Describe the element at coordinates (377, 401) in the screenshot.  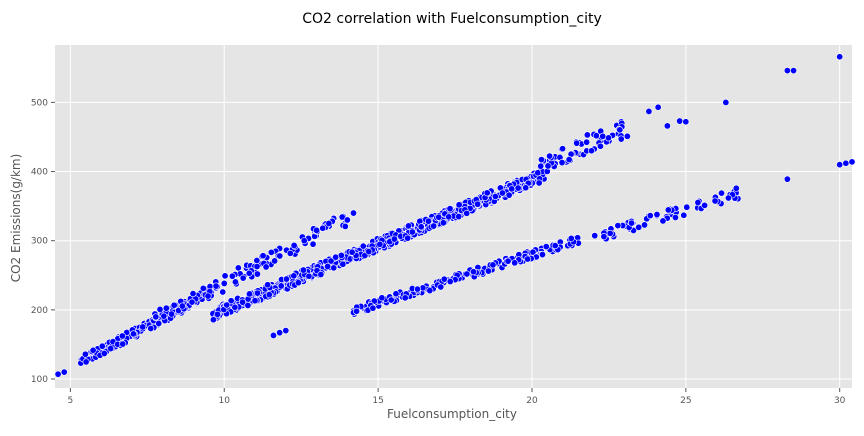
I see `x-tick-label: 15` at that location.